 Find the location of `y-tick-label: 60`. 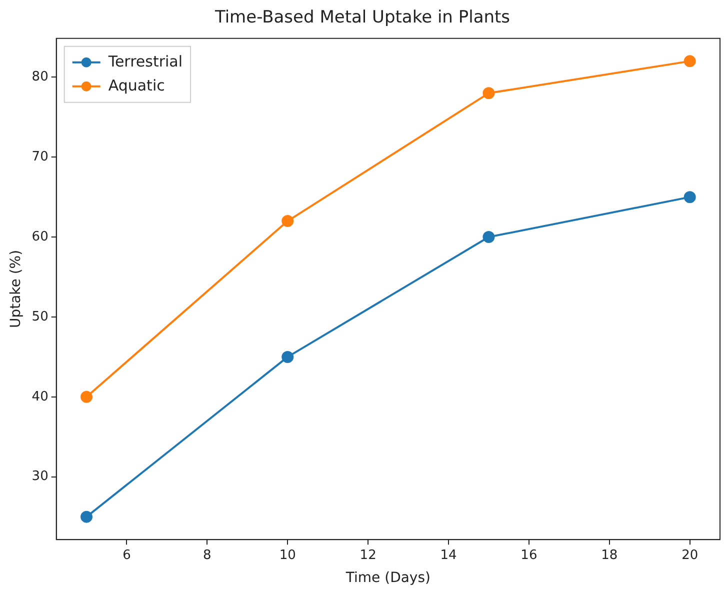

y-tick-label: 60 is located at coordinates (40, 236).